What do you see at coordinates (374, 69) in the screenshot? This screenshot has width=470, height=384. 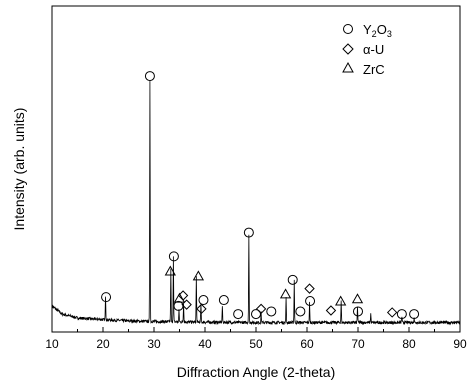 I see `legend-label-zrc: ZrC` at bounding box center [374, 69].